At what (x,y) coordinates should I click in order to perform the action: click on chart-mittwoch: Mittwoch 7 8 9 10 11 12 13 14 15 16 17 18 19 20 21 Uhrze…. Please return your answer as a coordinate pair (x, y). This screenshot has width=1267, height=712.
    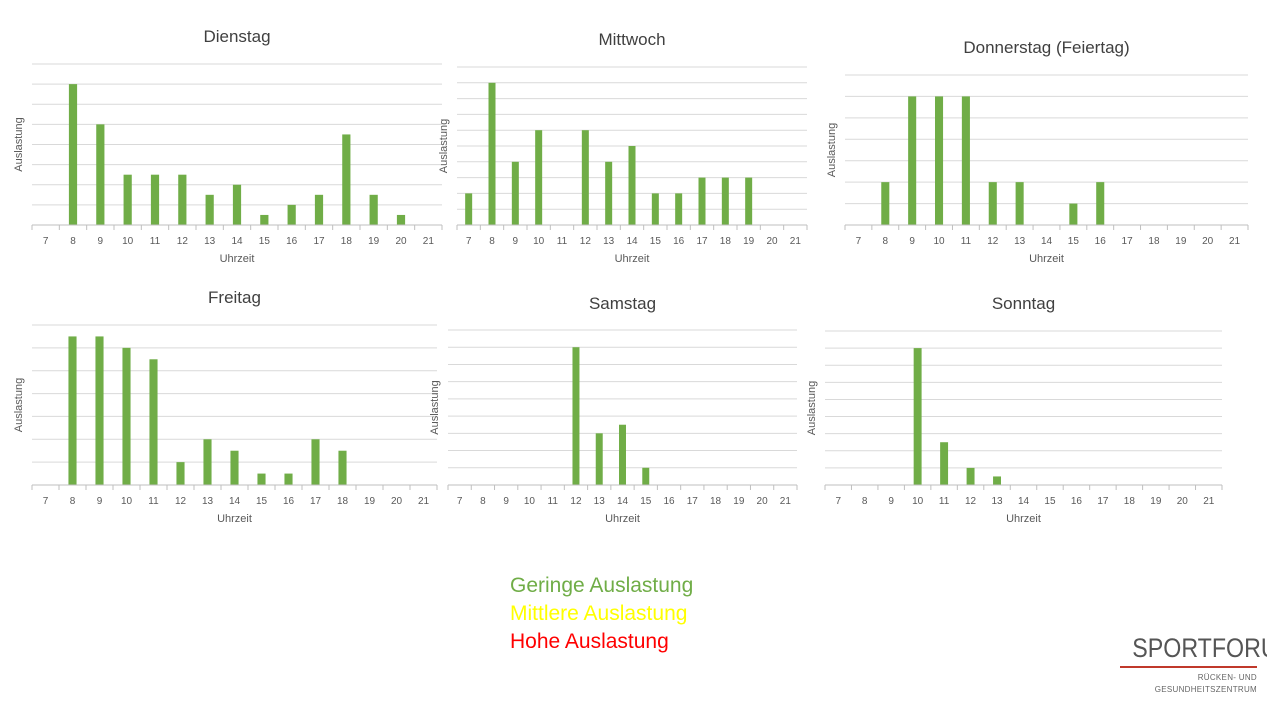
    Looking at the image, I should click on (622, 145).